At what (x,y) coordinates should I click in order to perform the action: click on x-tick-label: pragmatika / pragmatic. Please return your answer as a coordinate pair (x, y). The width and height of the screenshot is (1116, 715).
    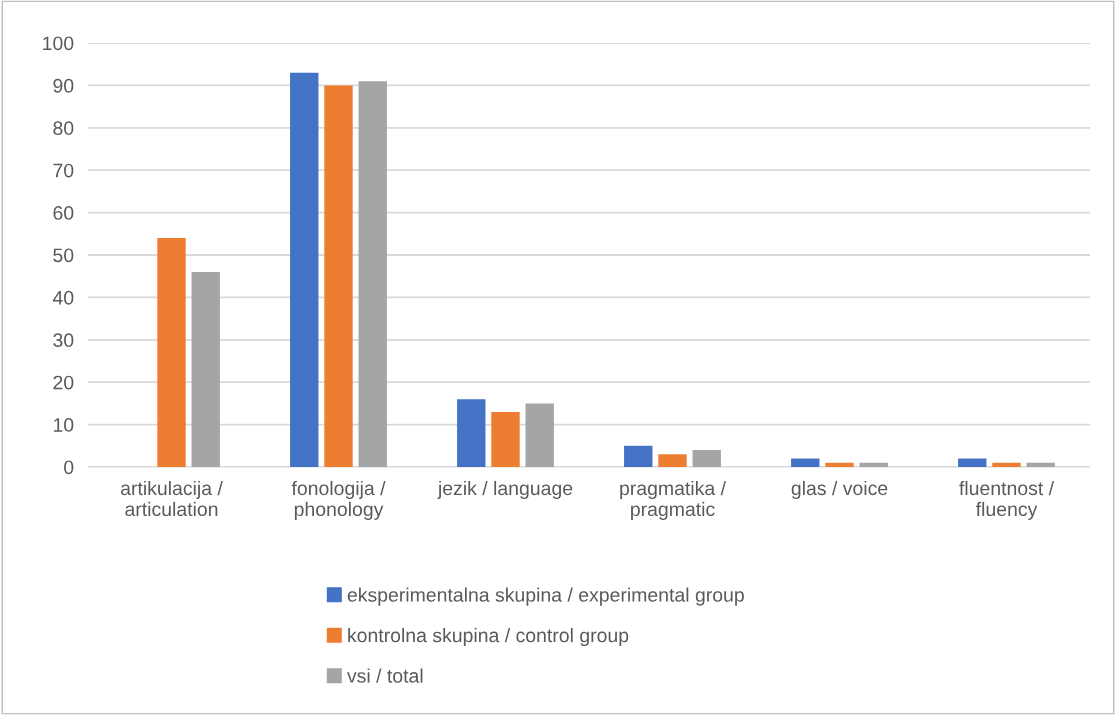
    Looking at the image, I should click on (673, 500).